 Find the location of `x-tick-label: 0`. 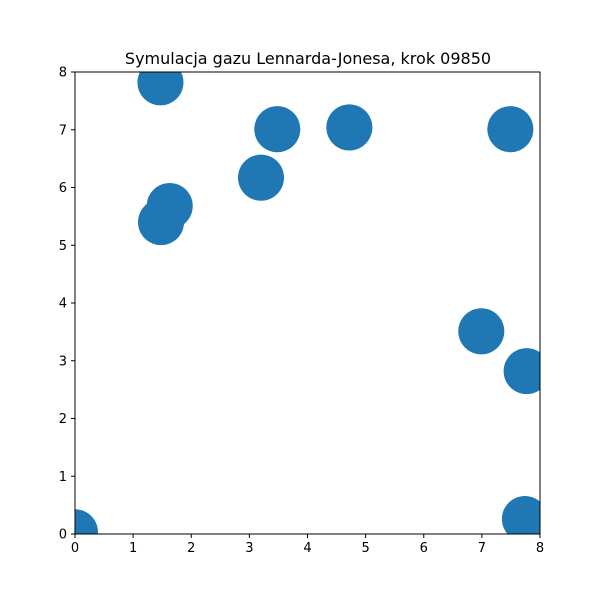

x-tick-label: 0 is located at coordinates (75, 548).